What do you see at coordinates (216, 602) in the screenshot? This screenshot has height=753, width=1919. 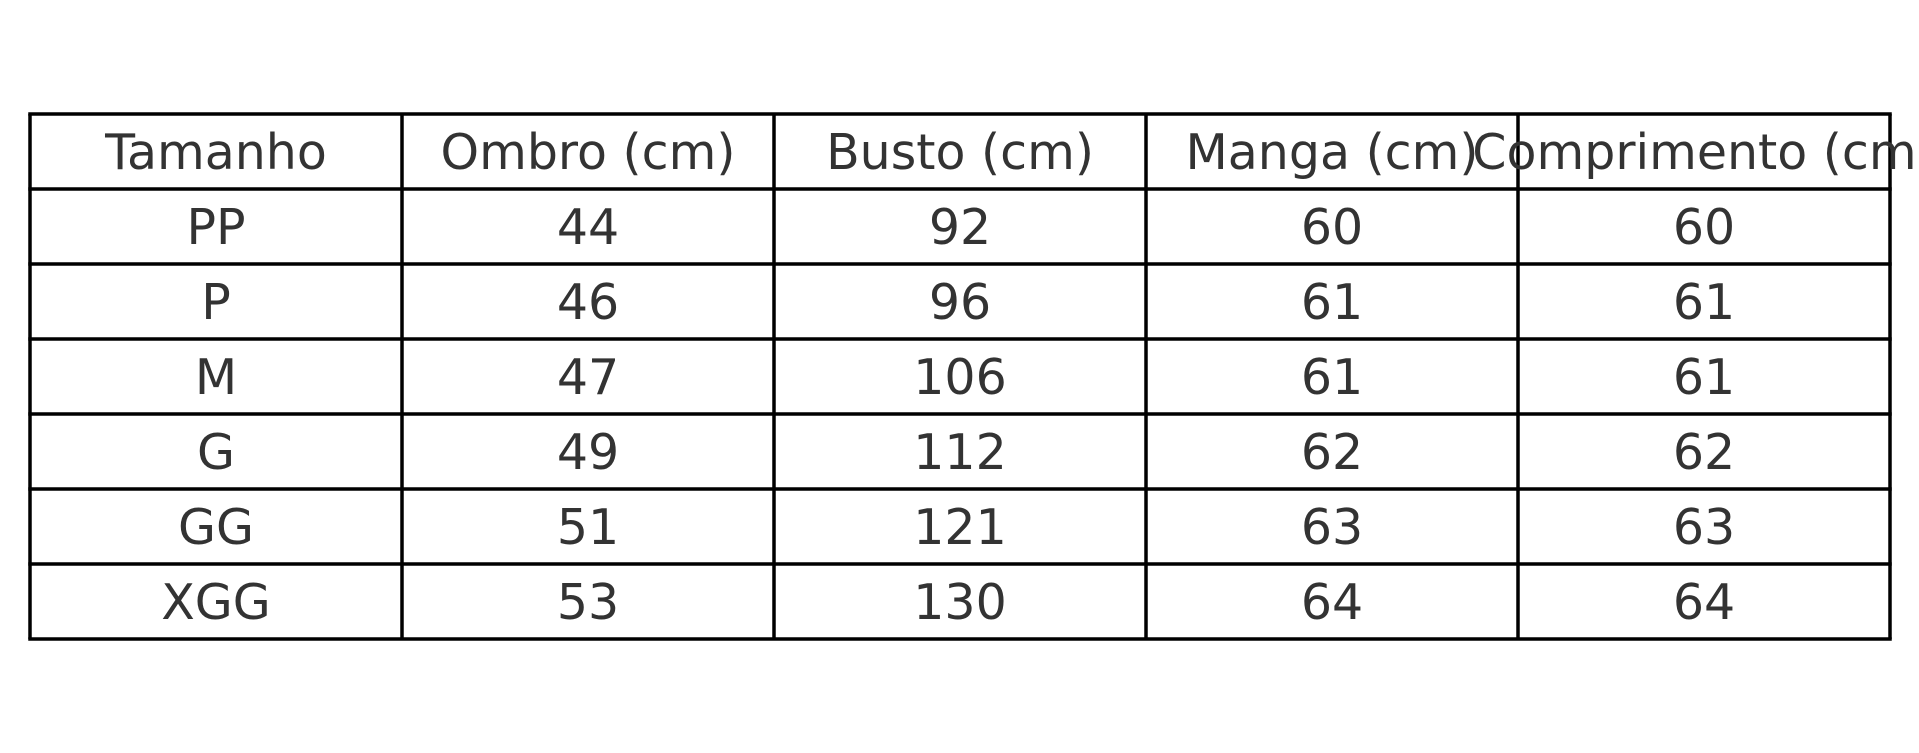 I see `table-cell: XGG` at bounding box center [216, 602].